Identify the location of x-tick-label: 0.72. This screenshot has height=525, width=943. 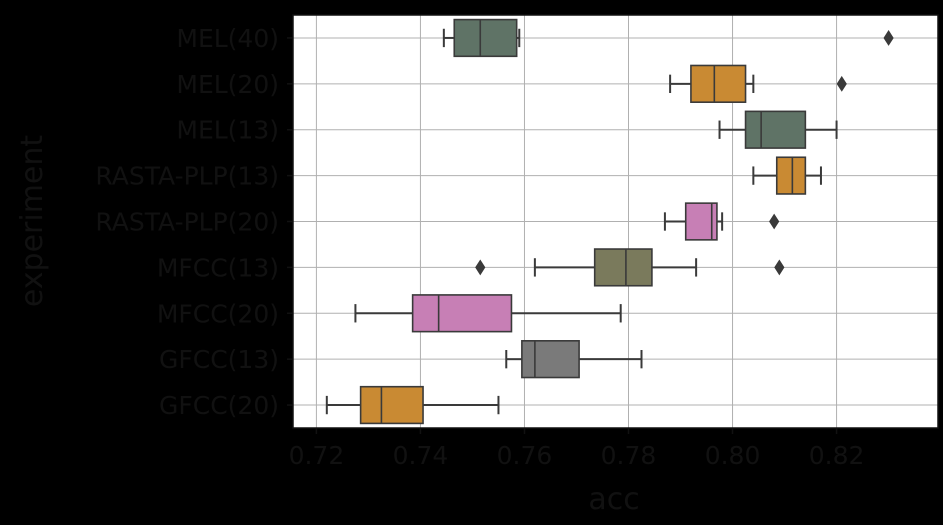
(317, 455).